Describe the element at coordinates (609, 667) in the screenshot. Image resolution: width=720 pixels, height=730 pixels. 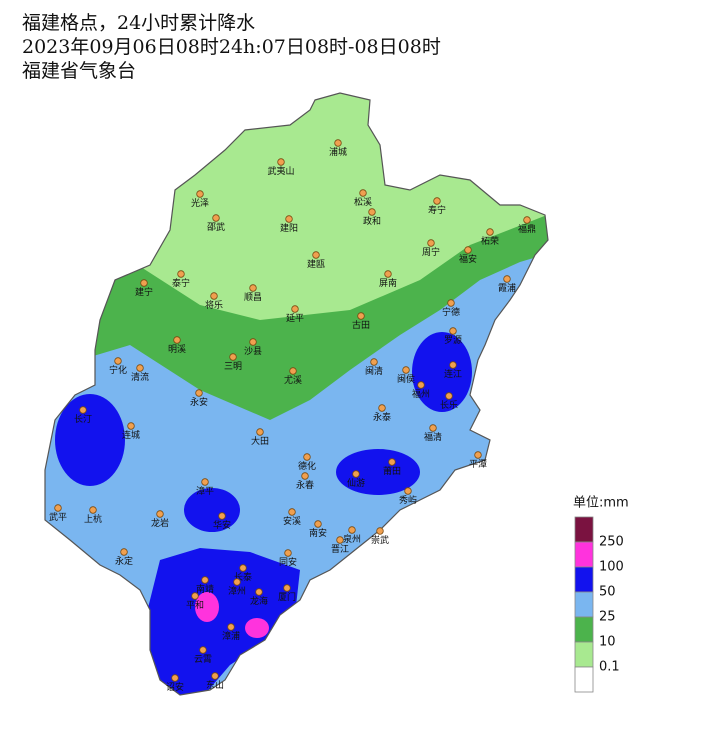
I see `legend-label: 0.1` at that location.